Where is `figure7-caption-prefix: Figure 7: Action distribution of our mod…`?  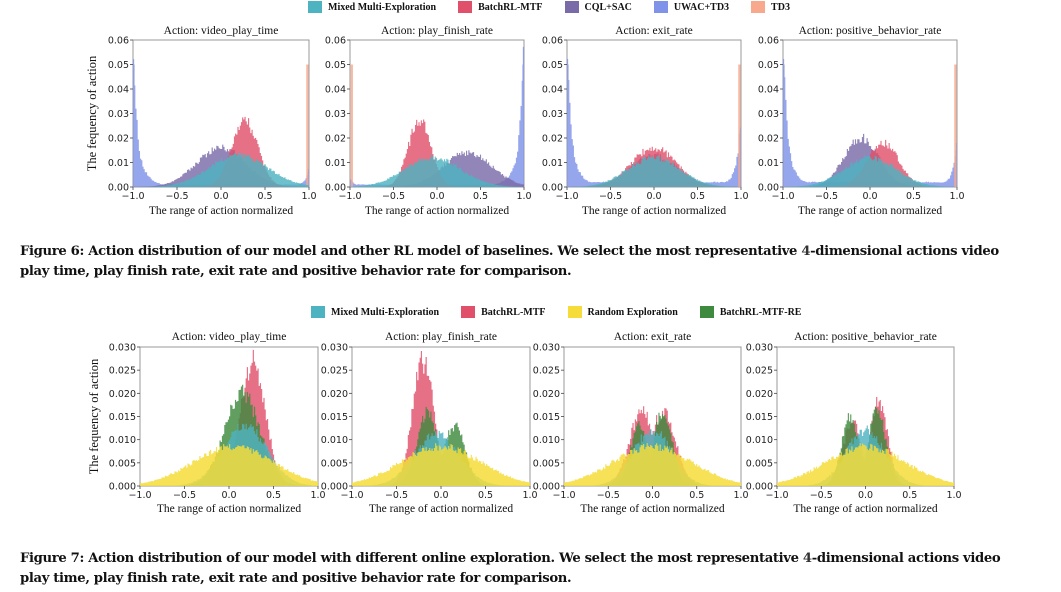
figure7-caption-prefix: Figure 7: Action distribution of our mod… is located at coordinates (411, 558).